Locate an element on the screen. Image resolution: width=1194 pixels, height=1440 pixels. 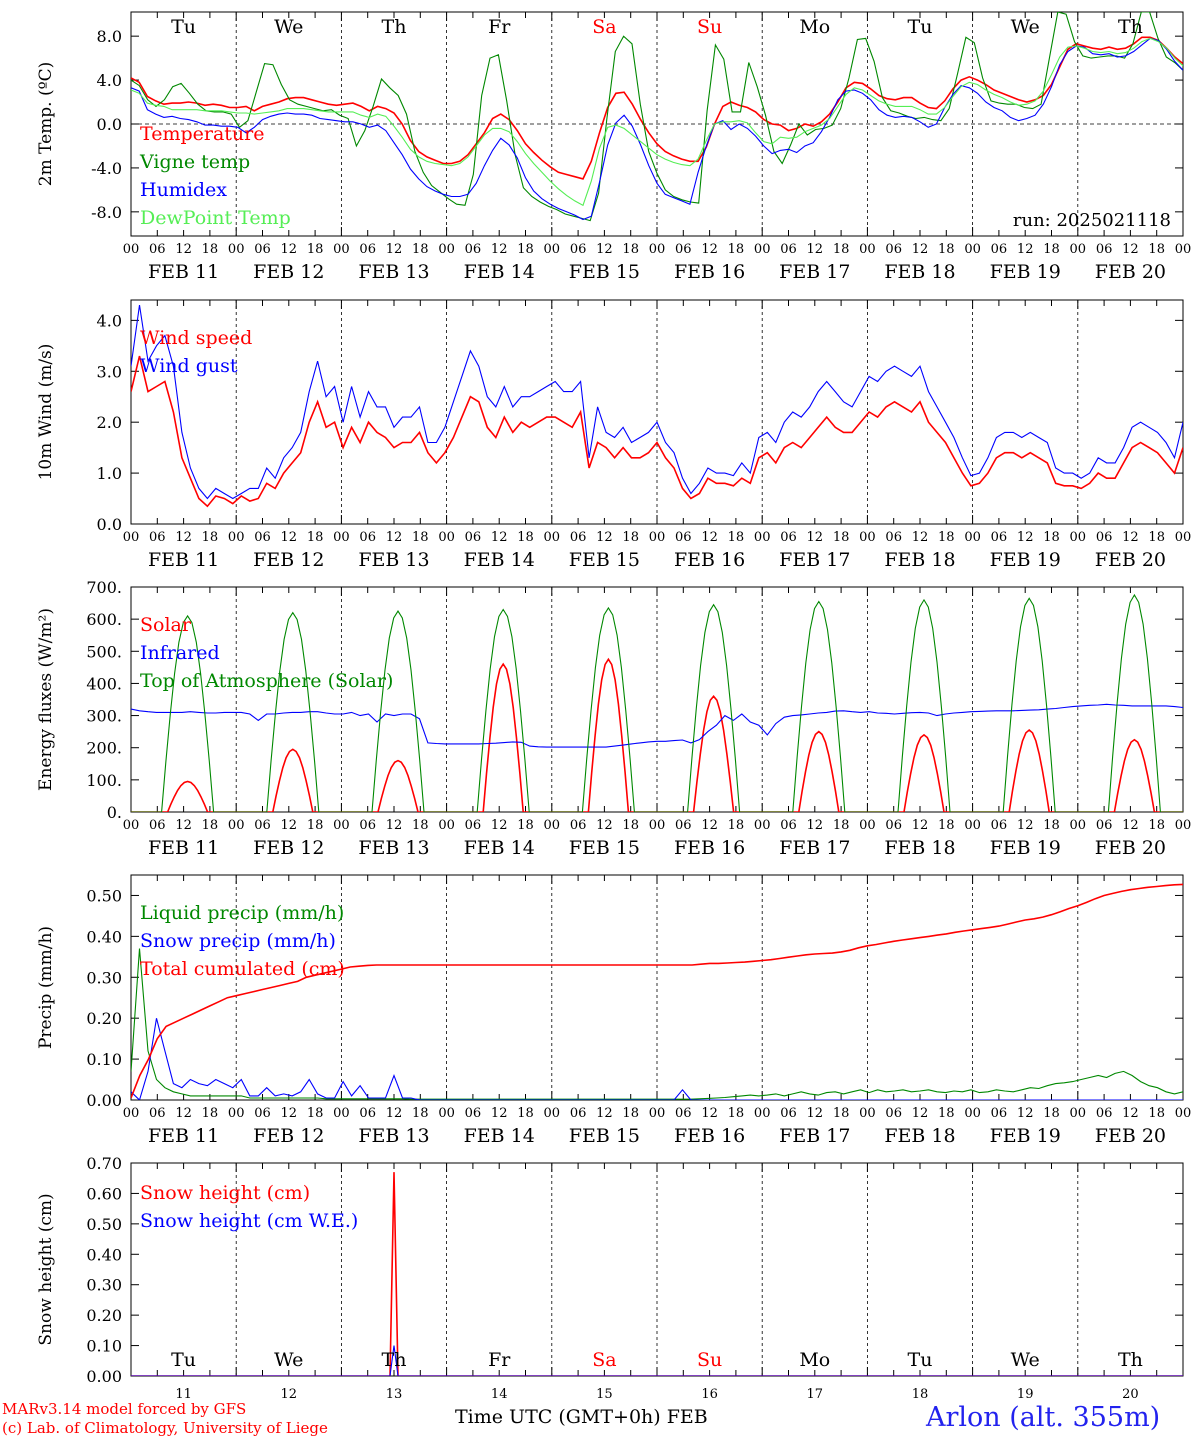
y-tick-label: 0.20 is located at coordinates (104, 1315).